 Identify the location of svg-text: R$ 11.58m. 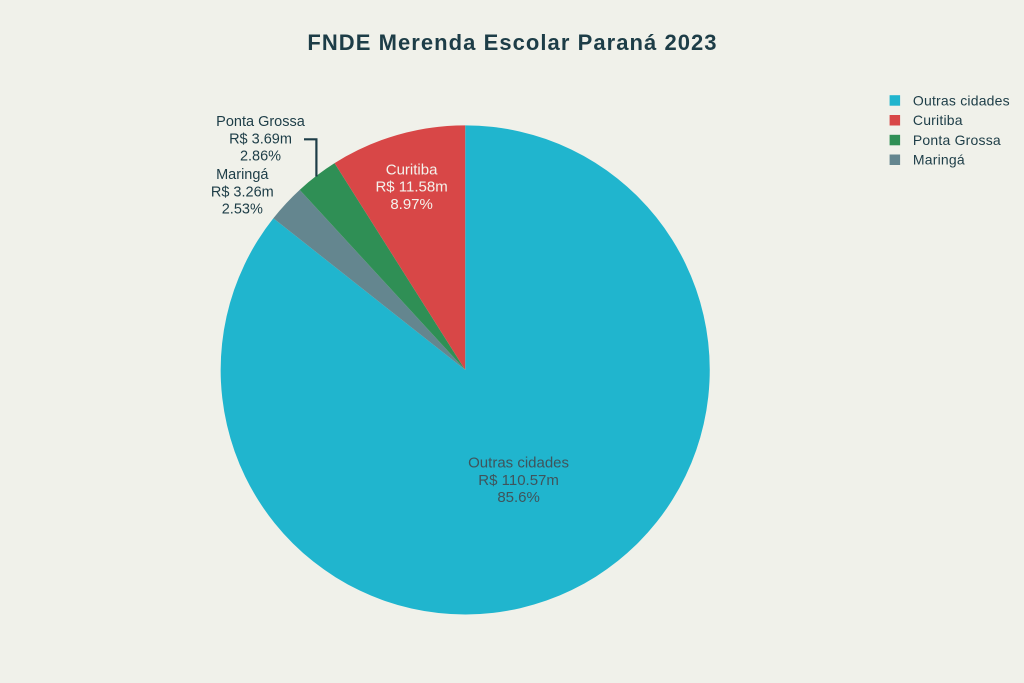
(411, 187).